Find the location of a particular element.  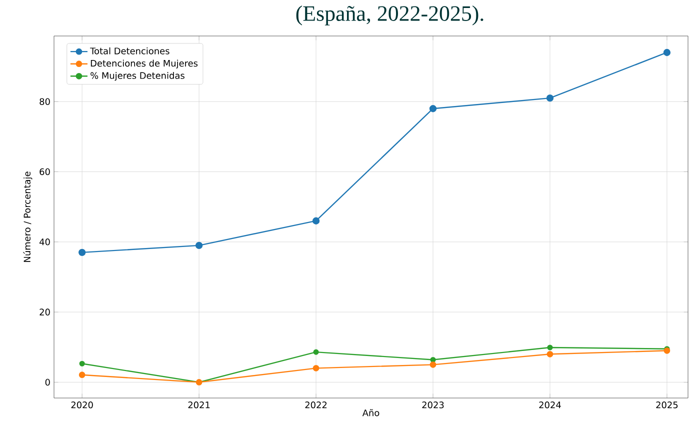

legend-label: Total Detenciones is located at coordinates (130, 50).